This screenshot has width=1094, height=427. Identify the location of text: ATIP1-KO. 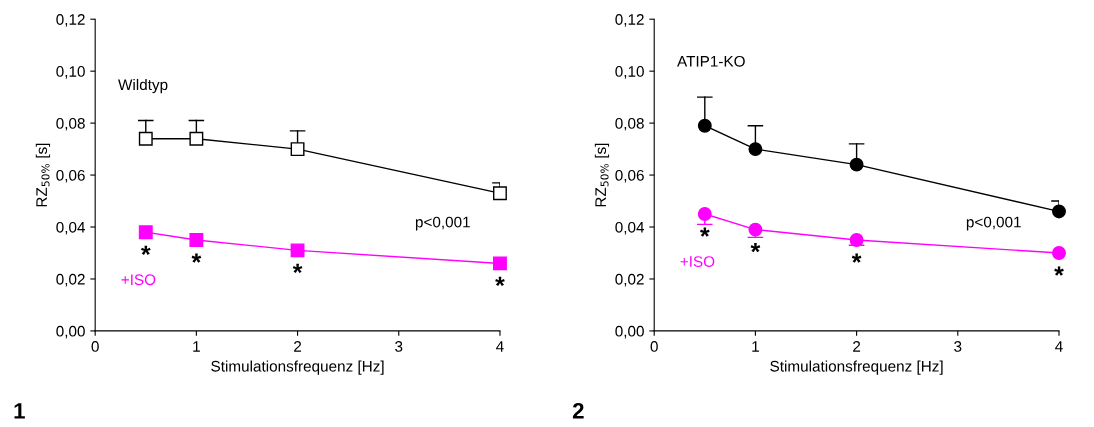
(711, 61).